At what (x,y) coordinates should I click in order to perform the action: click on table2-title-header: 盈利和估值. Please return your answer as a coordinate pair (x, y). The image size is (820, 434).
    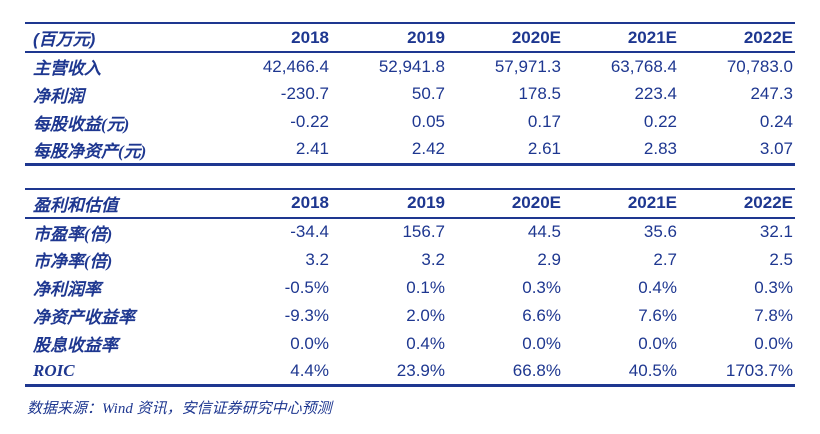
    Looking at the image, I should click on (75, 205).